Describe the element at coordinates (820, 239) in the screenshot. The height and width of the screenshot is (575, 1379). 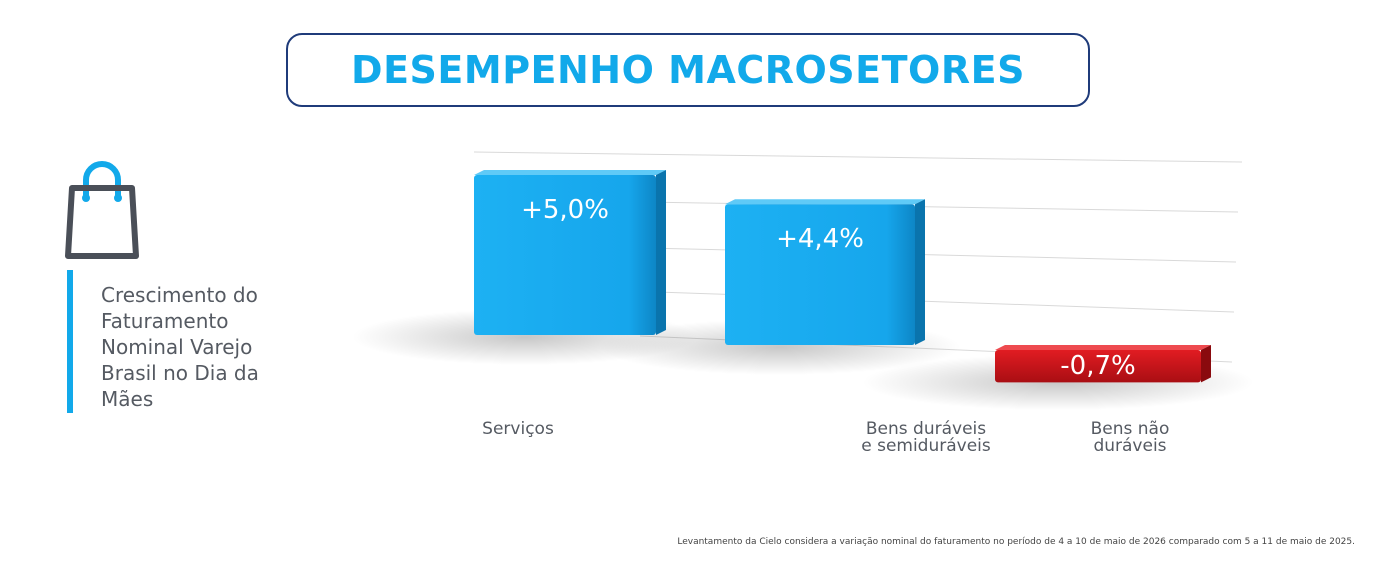
I see `data-label-1: +4,4%` at that location.